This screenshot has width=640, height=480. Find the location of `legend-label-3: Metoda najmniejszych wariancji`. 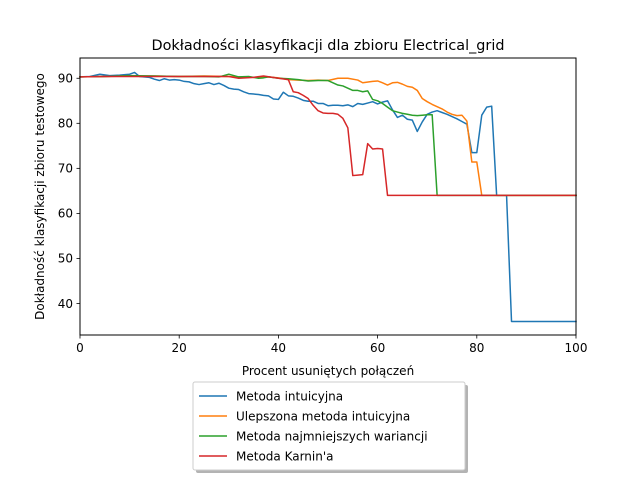

legend-label-3: Metoda najmniejszych wariancji is located at coordinates (332, 436).